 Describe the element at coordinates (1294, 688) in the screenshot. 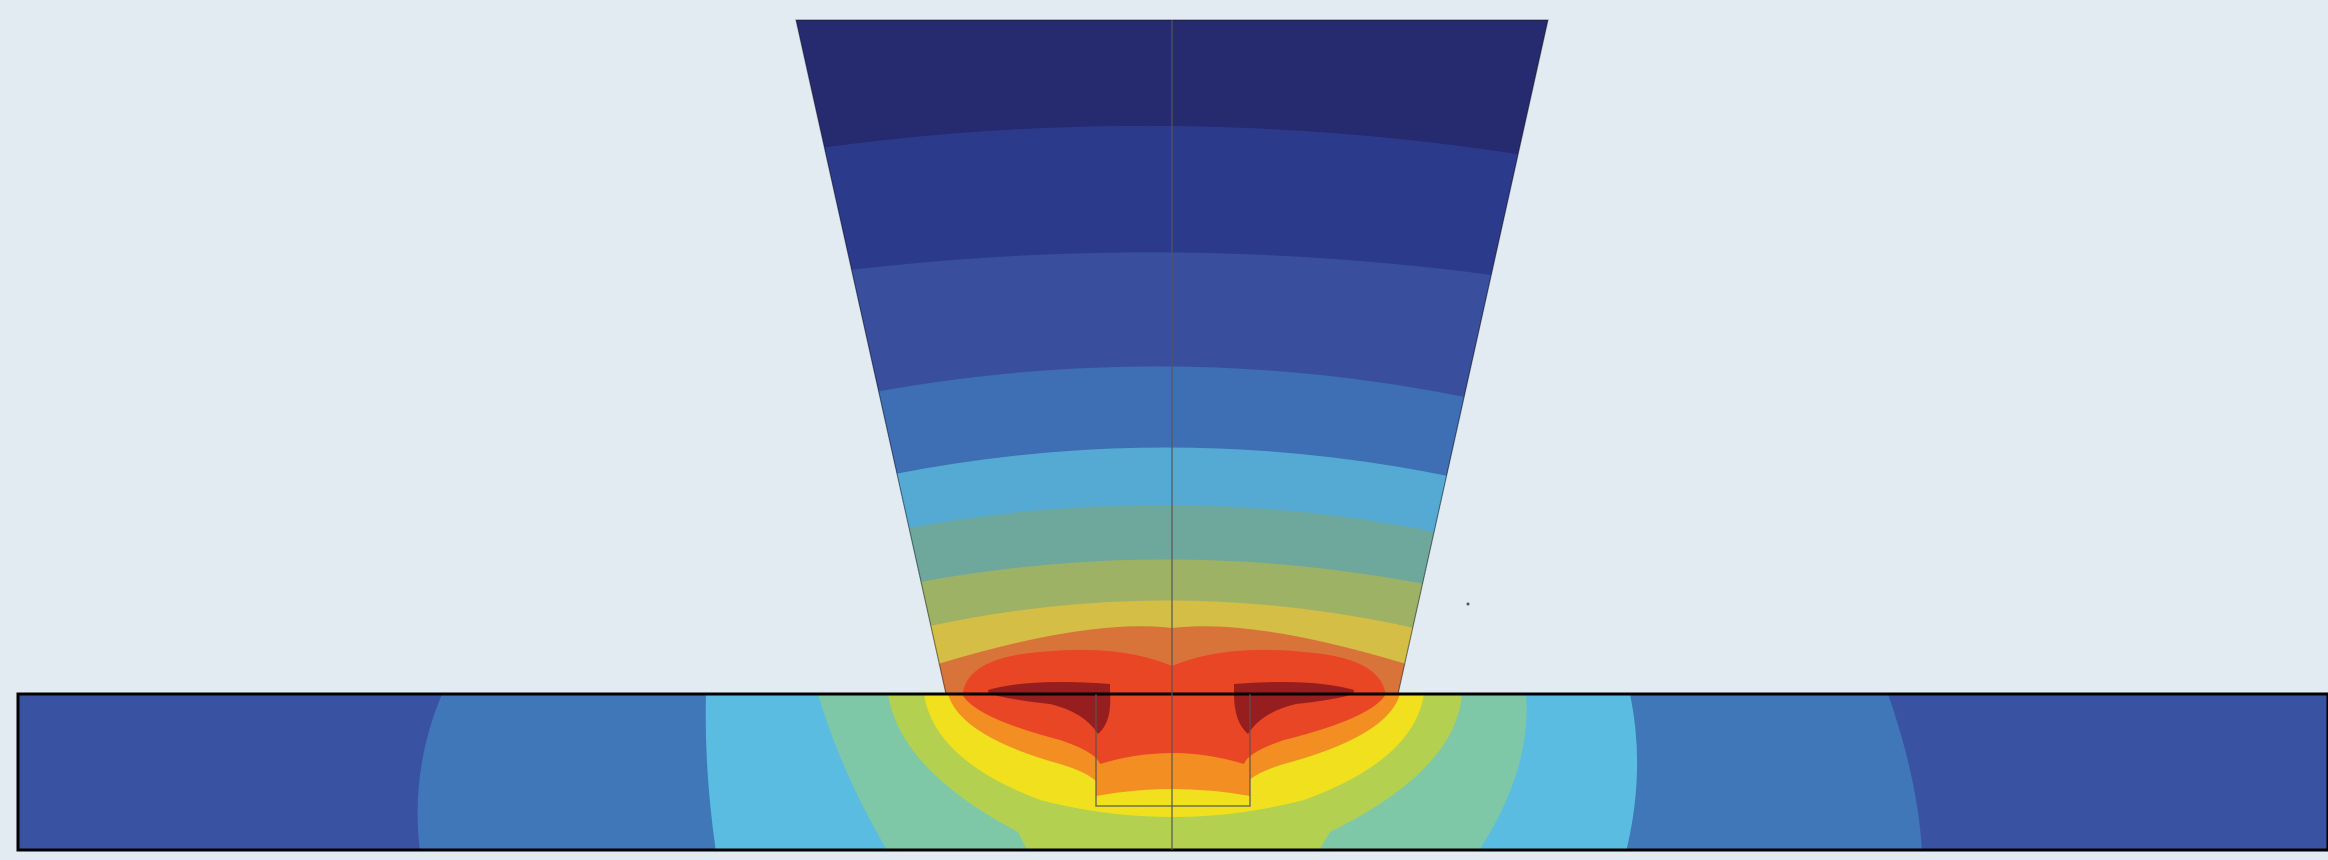

I see `hotspot-right-upper` at that location.